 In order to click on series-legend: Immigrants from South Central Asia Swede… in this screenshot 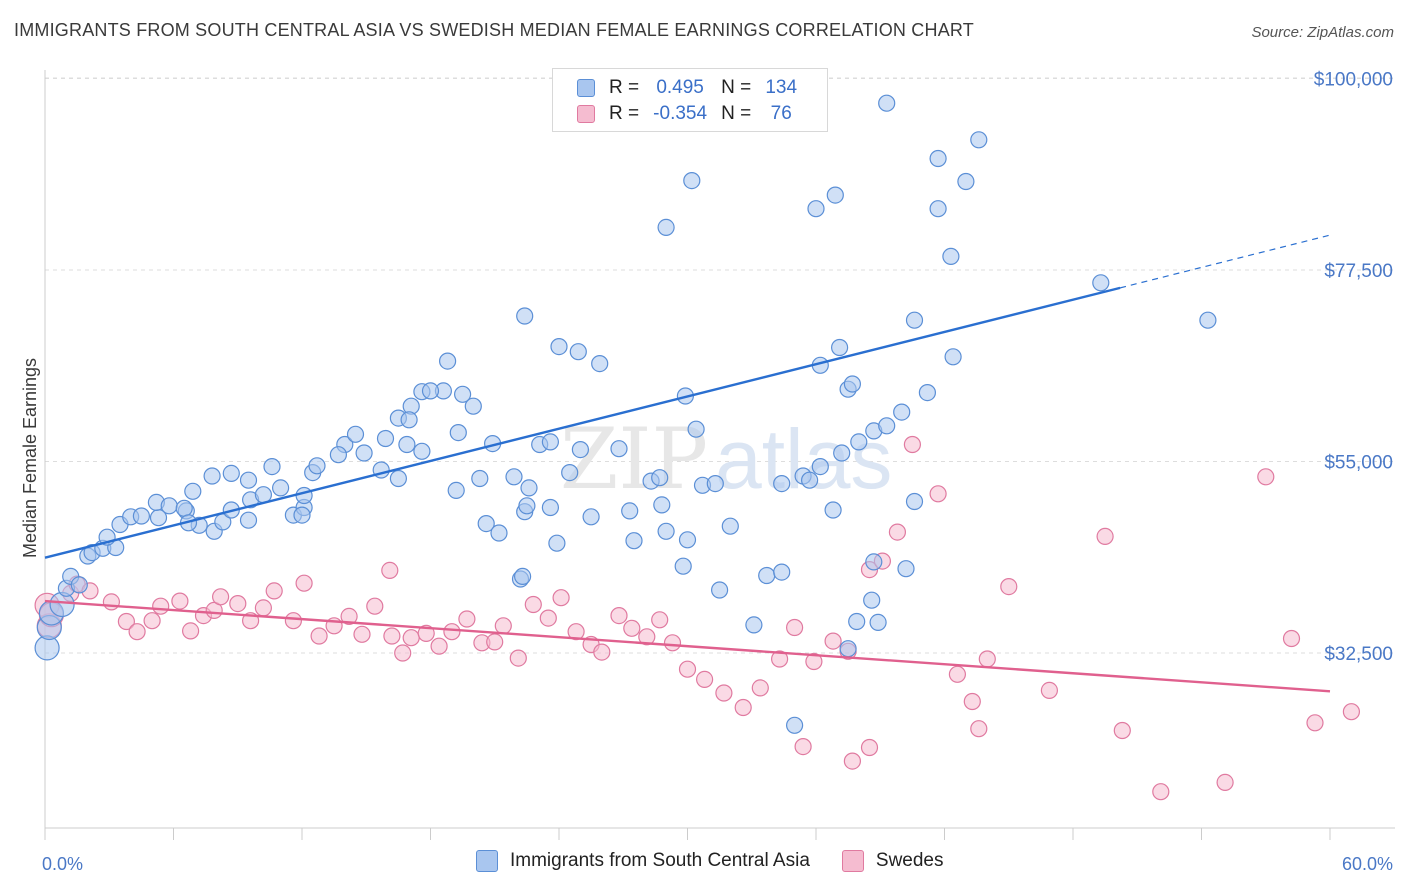, I will do `click(726, 861)`.